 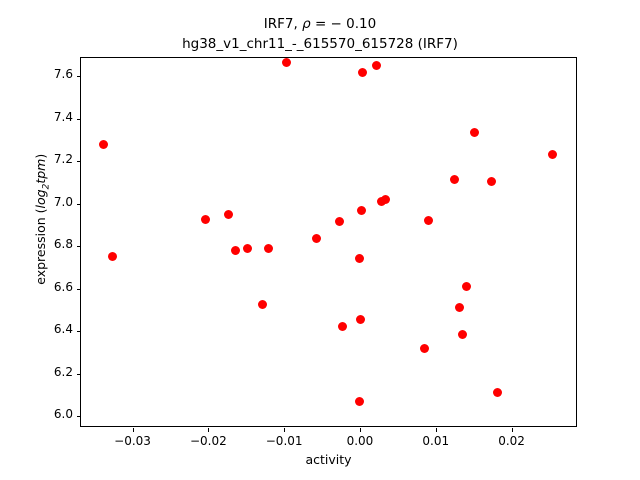 What do you see at coordinates (40, 246) in the screenshot?
I see `y-axis-label-prefix: expression (` at bounding box center [40, 246].